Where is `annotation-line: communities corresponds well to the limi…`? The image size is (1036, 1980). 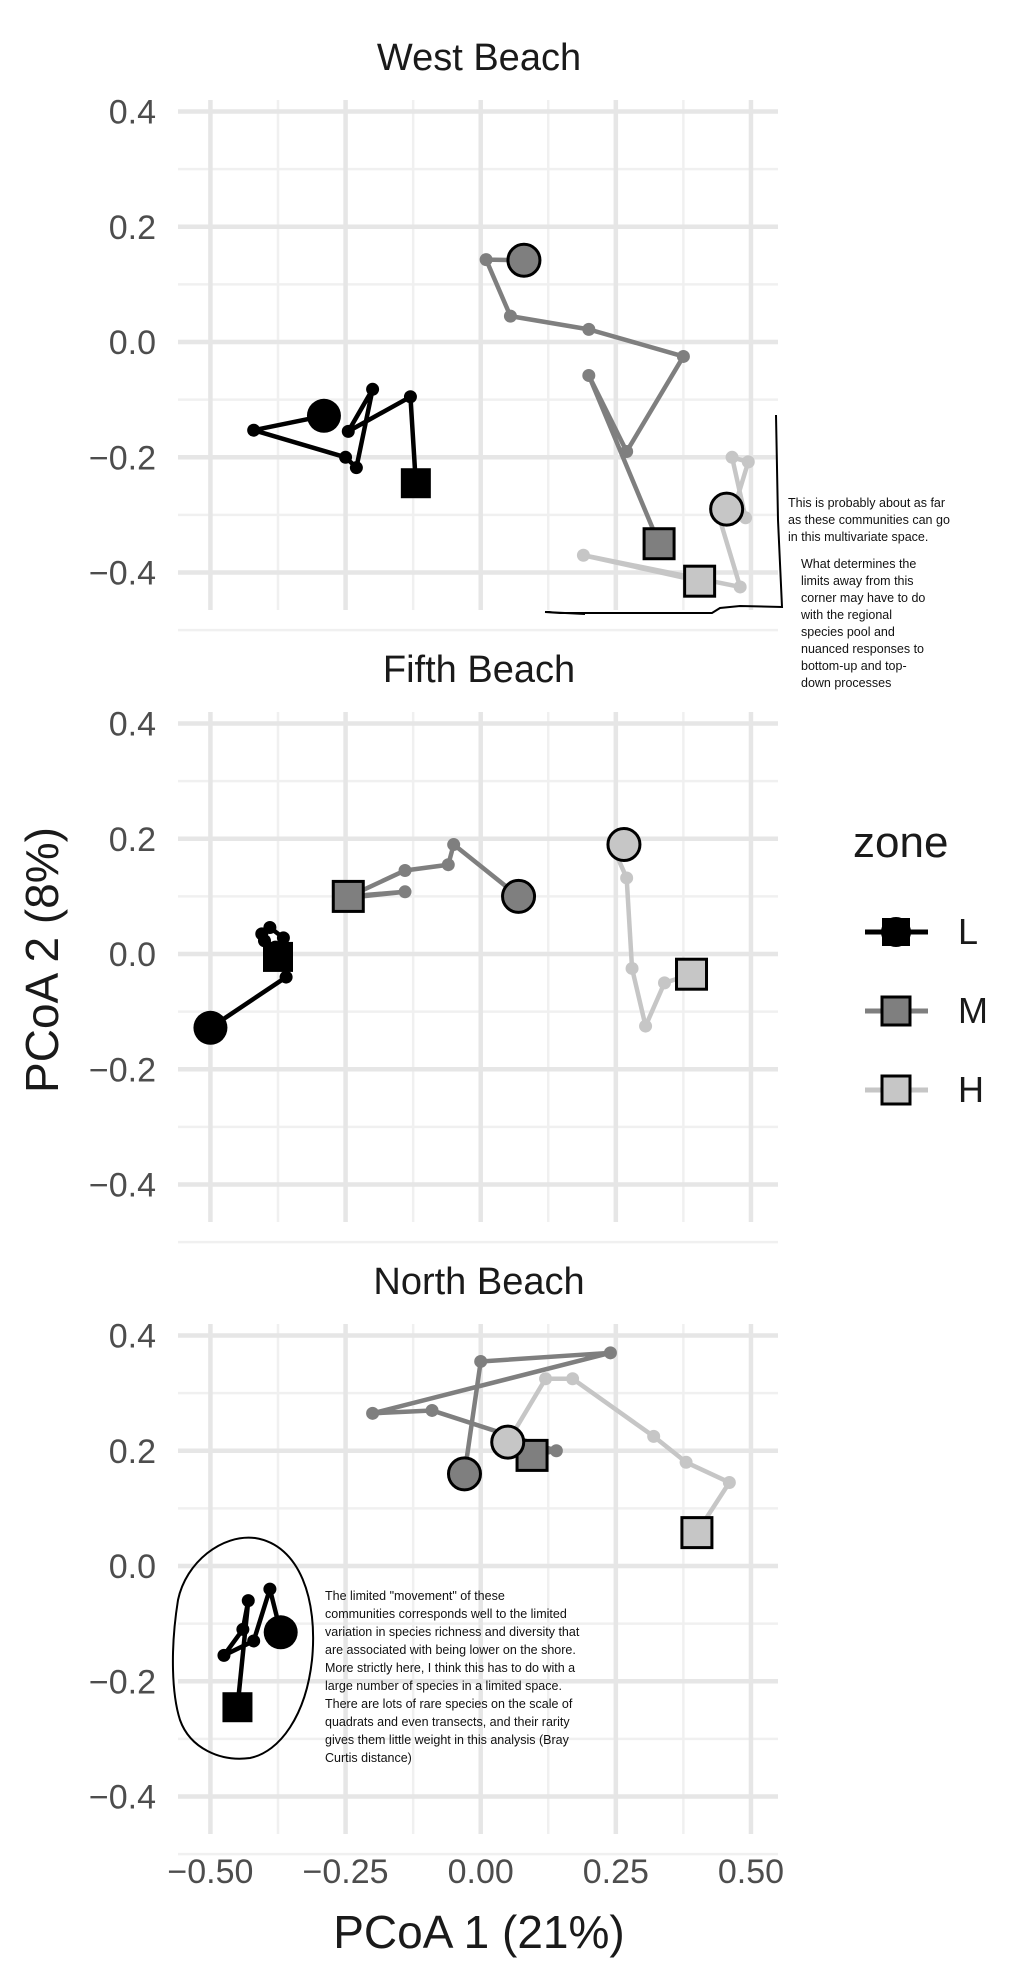 annotation-line: communities corresponds well to the limi… is located at coordinates (446, 1614).